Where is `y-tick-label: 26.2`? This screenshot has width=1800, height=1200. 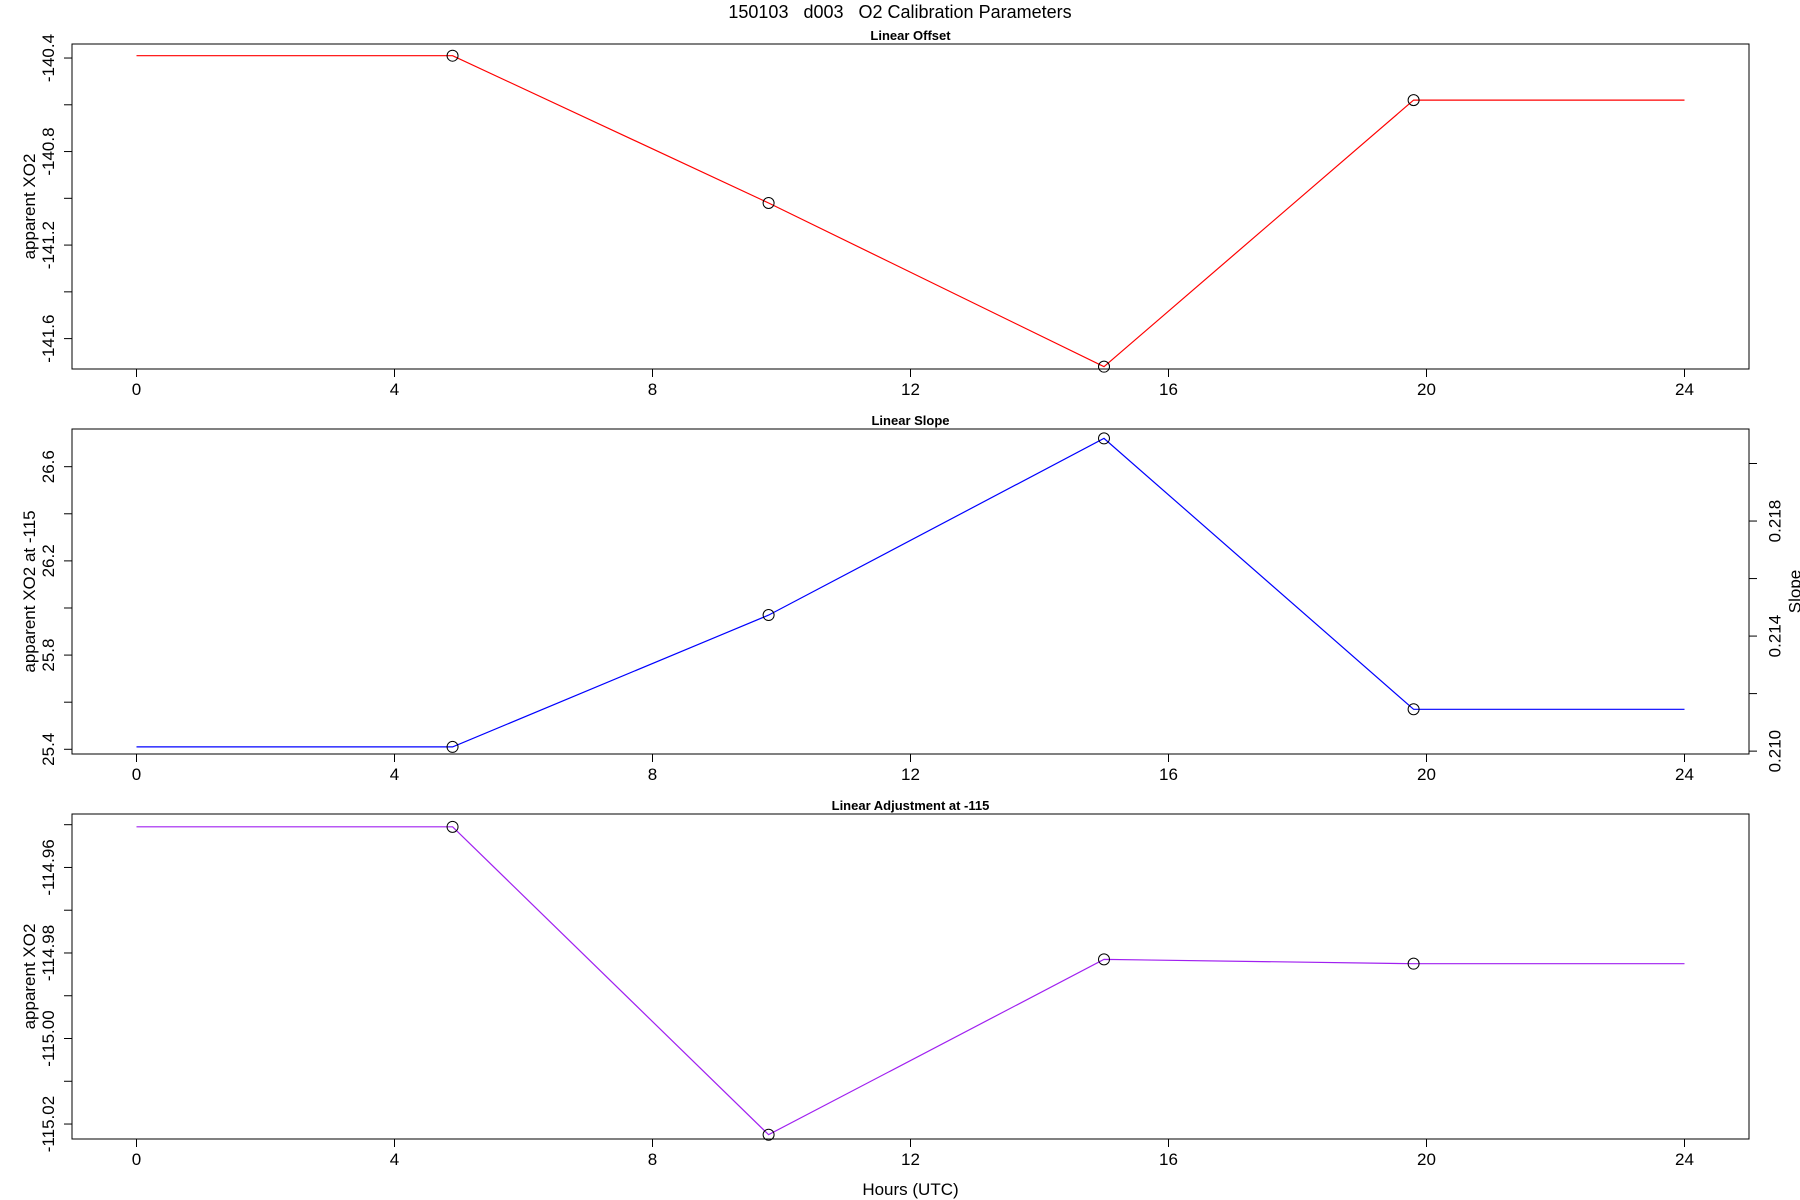 y-tick-label: 26.2 is located at coordinates (48, 560).